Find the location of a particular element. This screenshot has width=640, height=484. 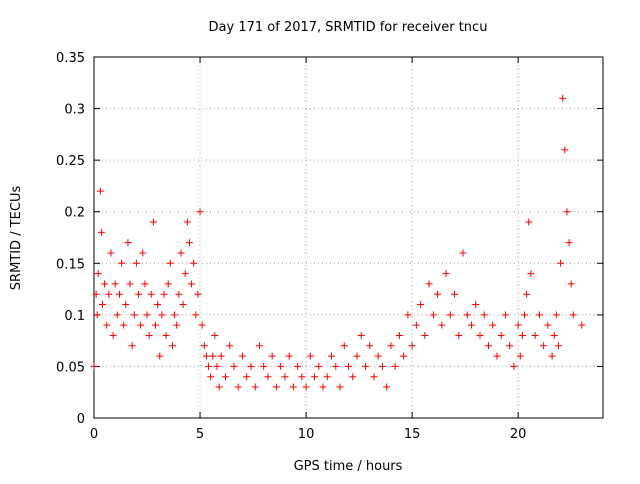

y-tick-label: 0.05 is located at coordinates (70, 367).